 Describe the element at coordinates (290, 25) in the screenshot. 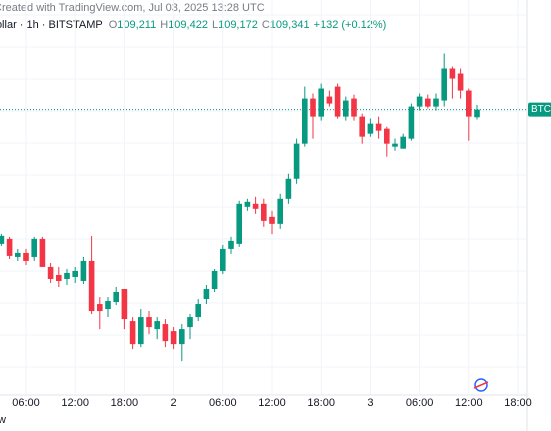

I see `legend-value: 109,341` at that location.